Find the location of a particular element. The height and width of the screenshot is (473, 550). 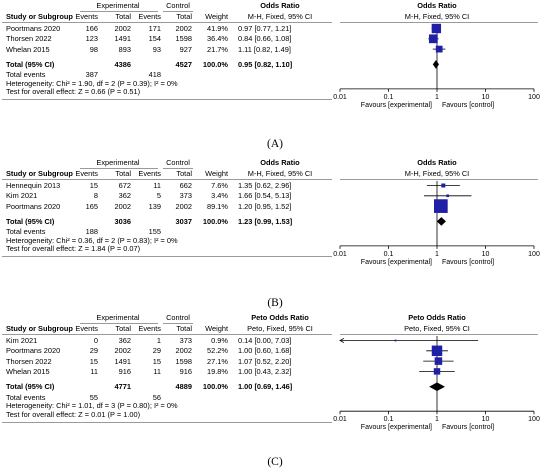

x-tick-label: 10 is located at coordinates (486, 419).